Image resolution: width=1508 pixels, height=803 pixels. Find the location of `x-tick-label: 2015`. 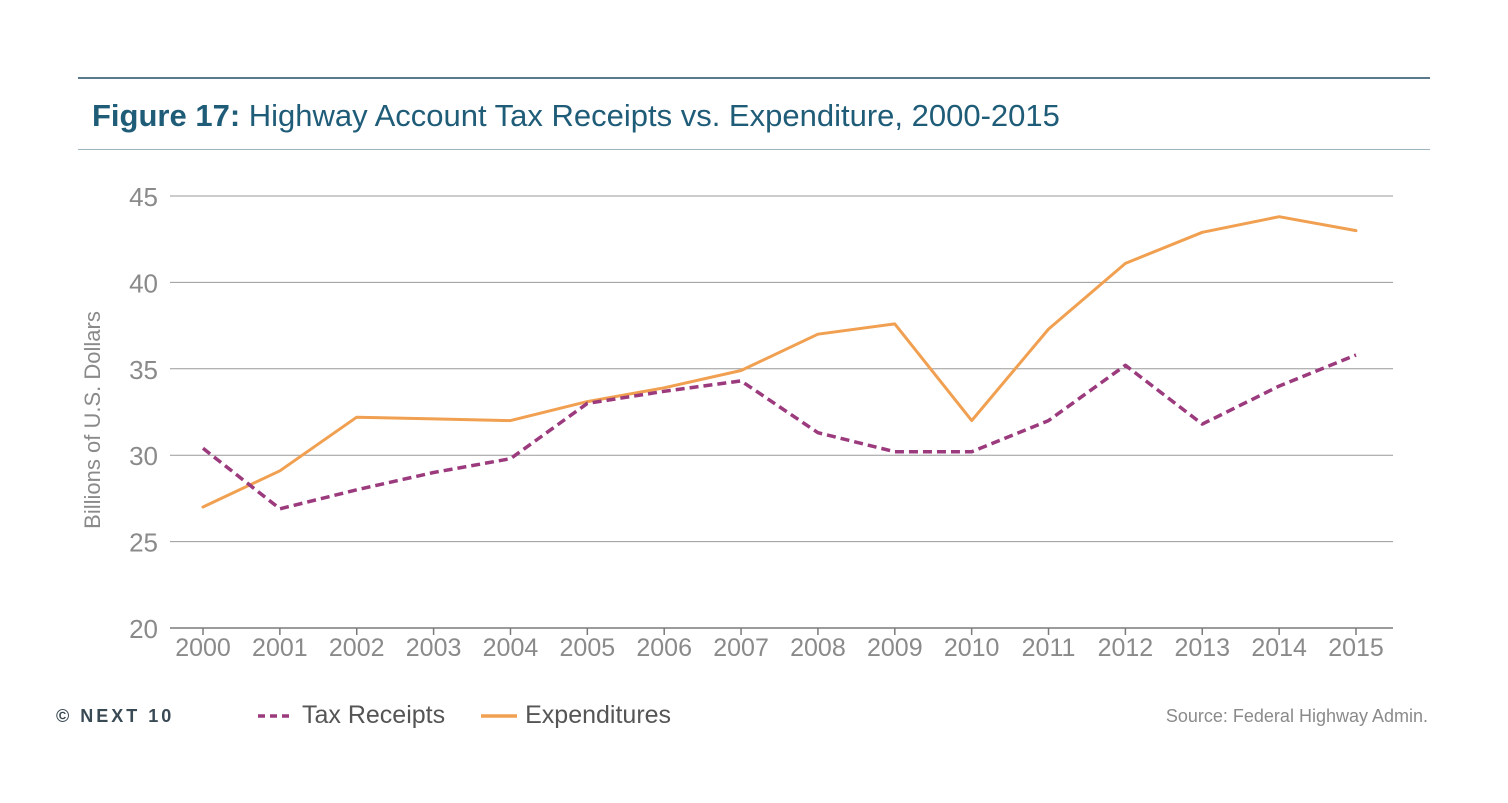

x-tick-label: 2015 is located at coordinates (1356, 648).